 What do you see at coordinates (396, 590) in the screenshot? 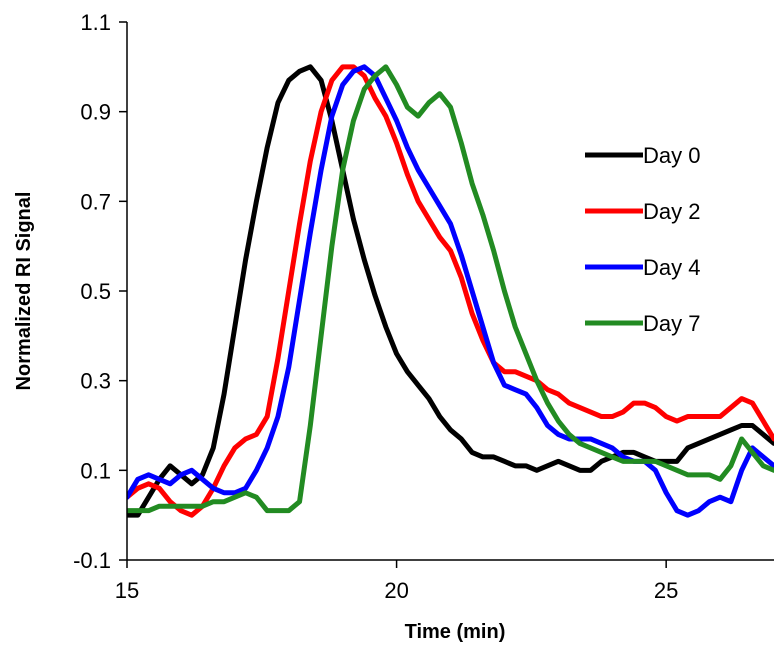
I see `x-tick-label: 20` at bounding box center [396, 590].